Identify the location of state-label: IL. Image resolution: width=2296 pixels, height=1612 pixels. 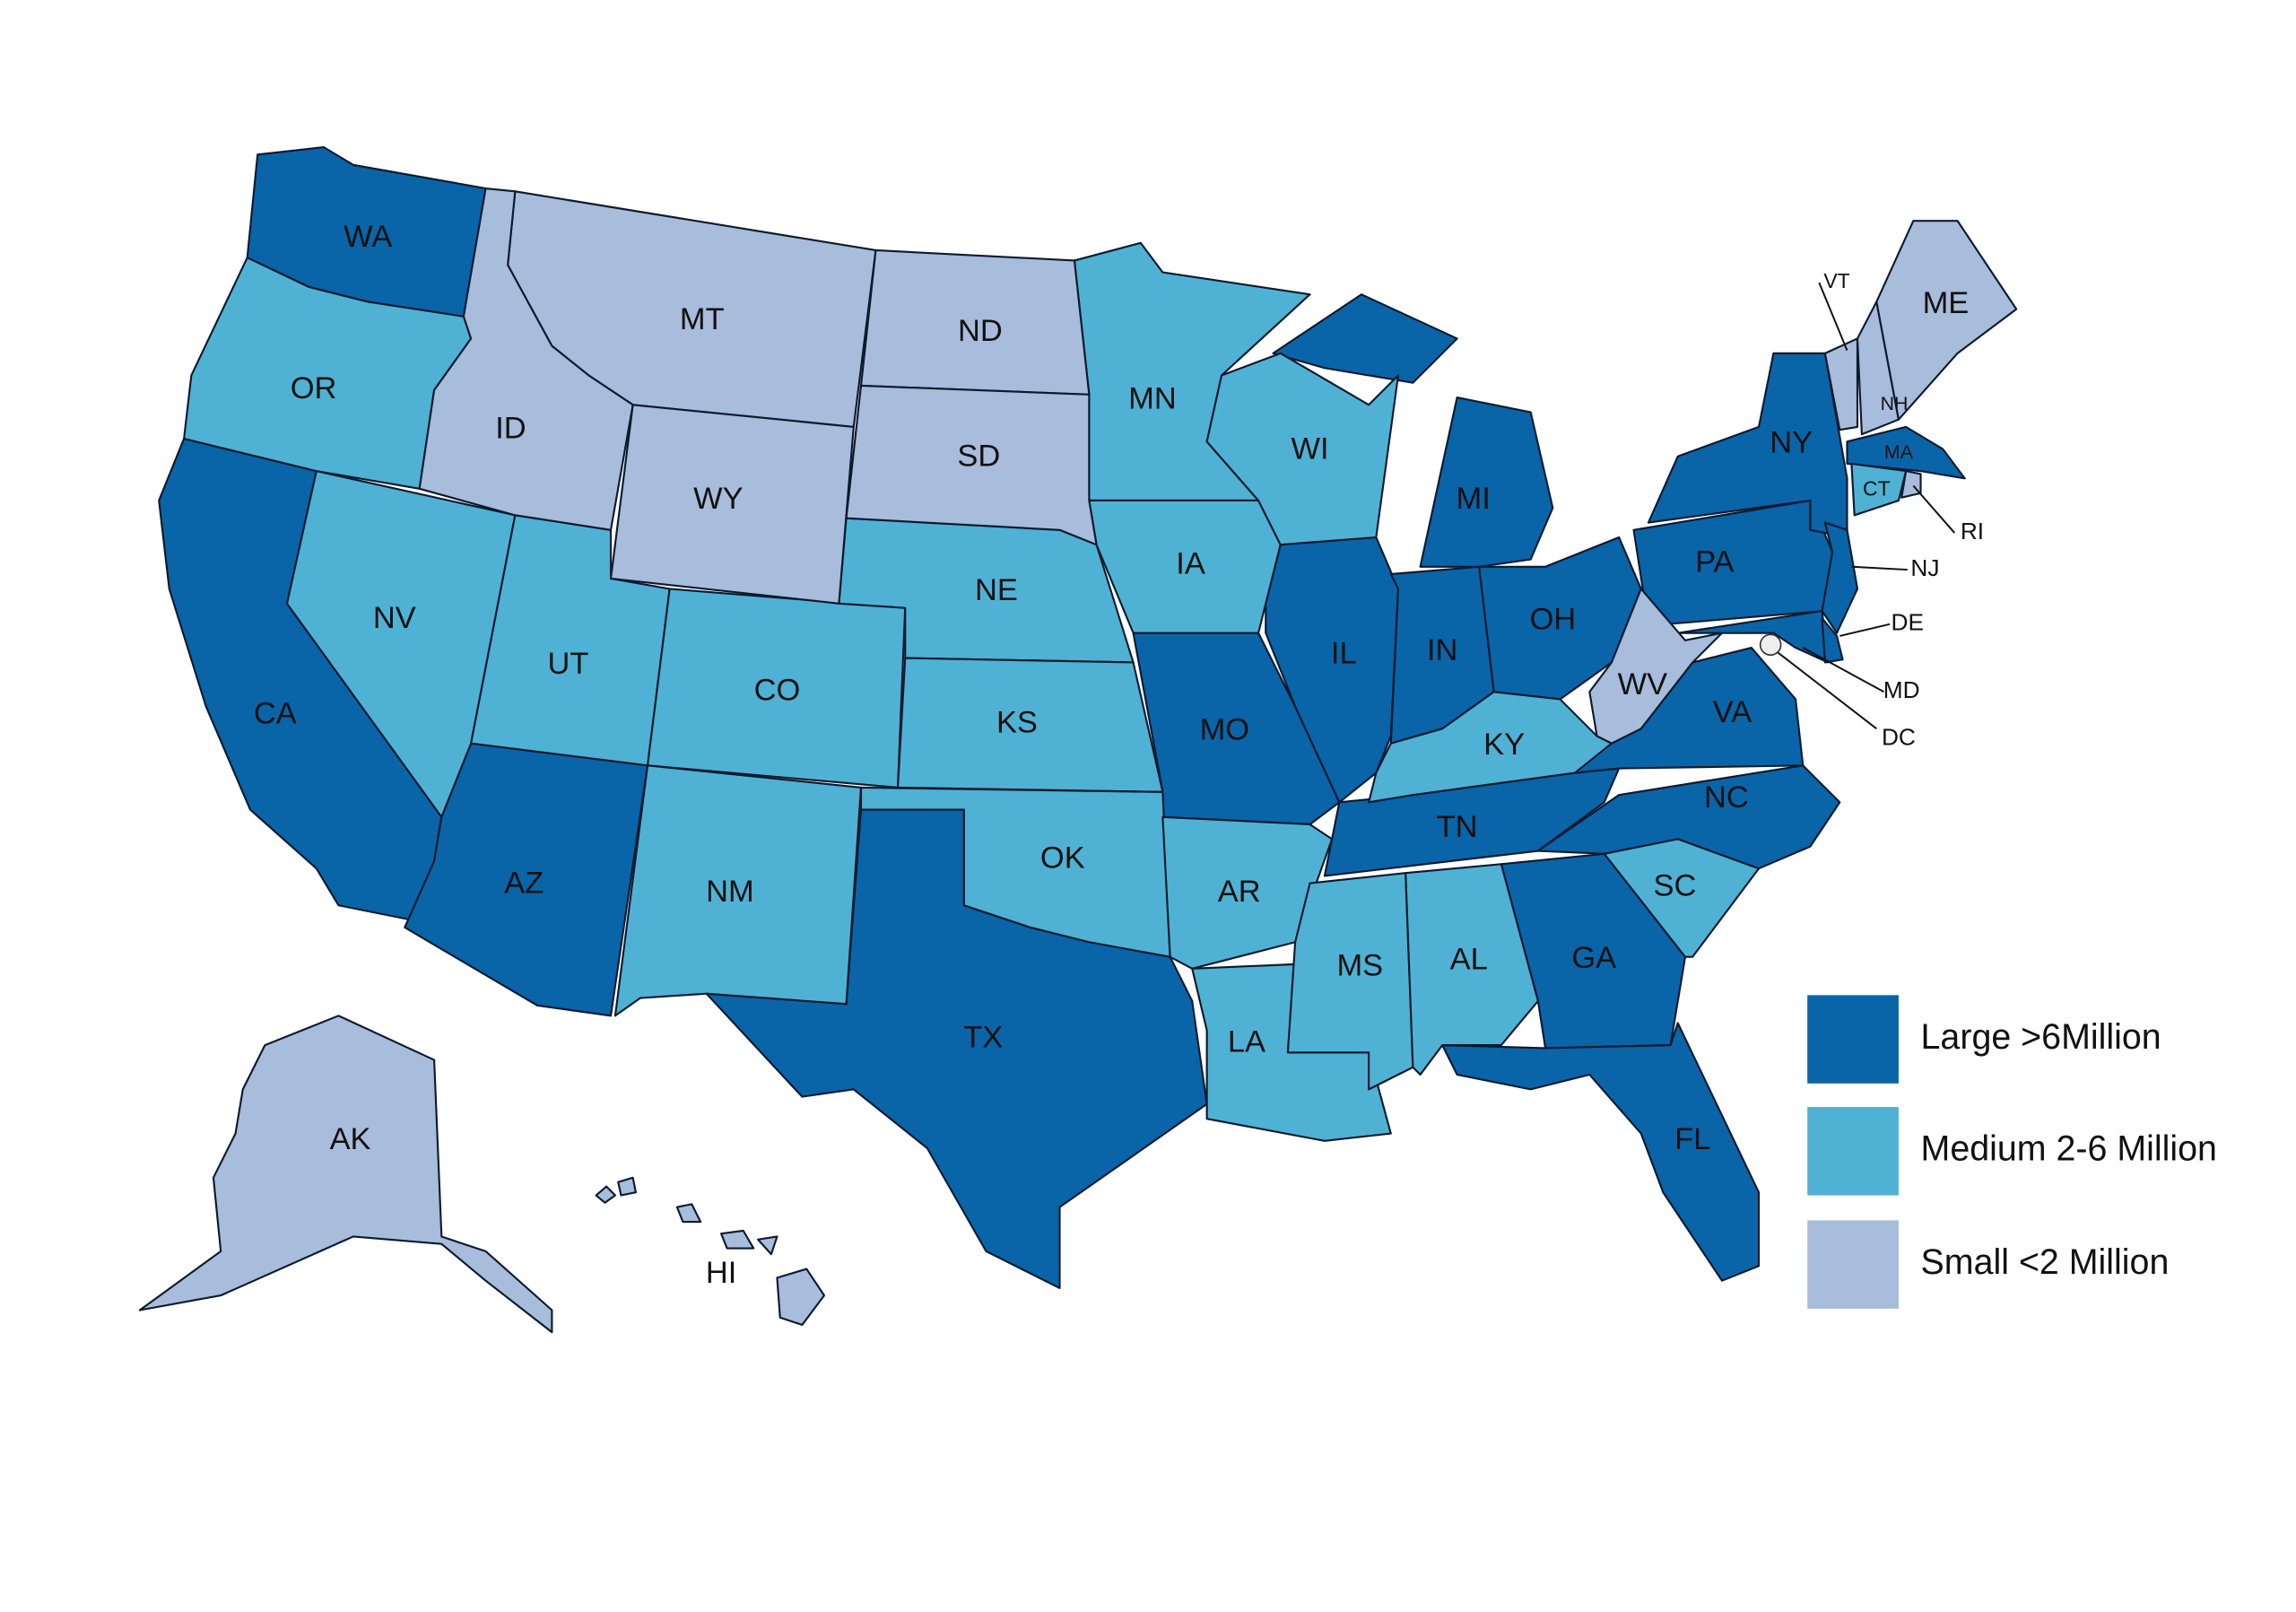
(1344, 653).